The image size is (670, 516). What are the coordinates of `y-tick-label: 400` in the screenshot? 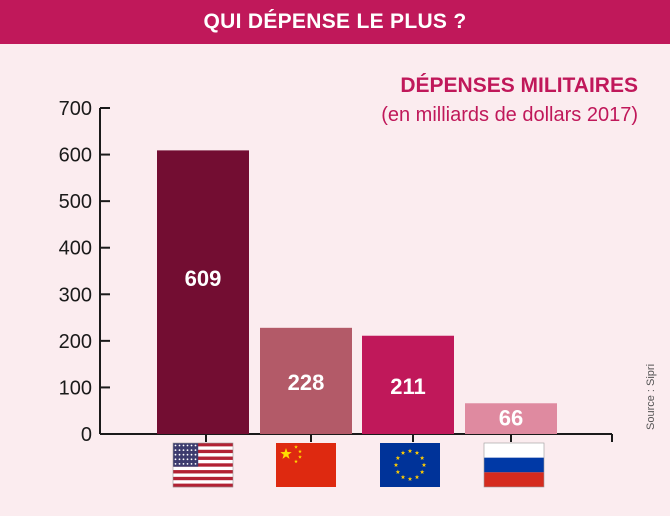 It's located at (75, 249).